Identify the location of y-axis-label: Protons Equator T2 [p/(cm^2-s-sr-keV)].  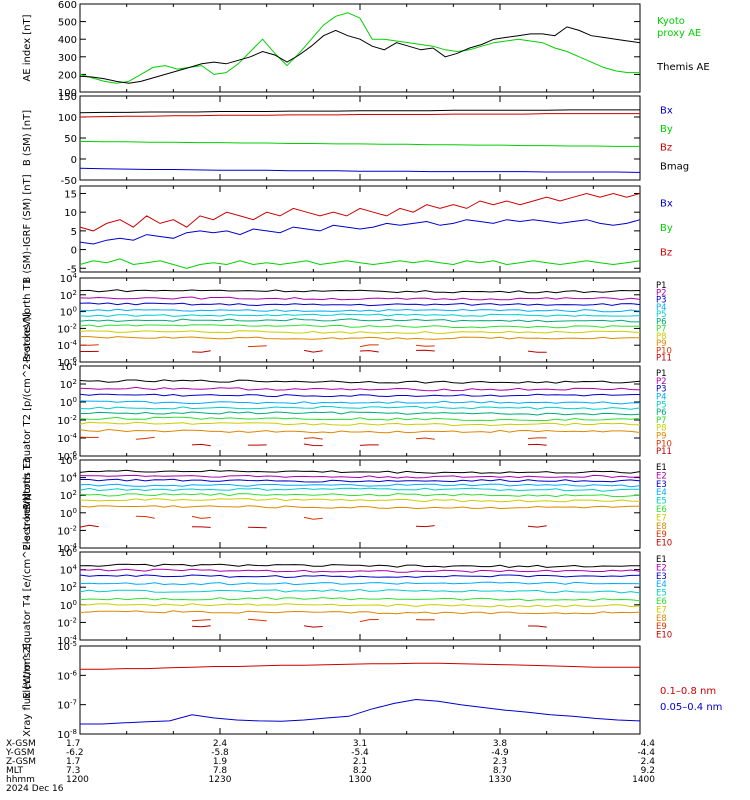
(27, 410).